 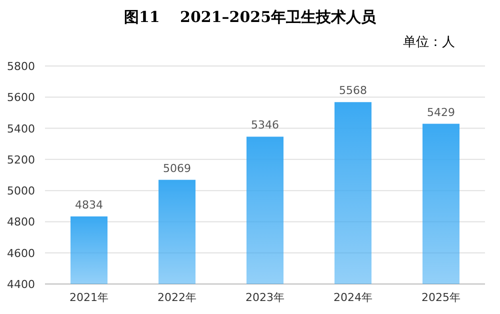 I want to click on data-label: 5069, so click(x=177, y=168).